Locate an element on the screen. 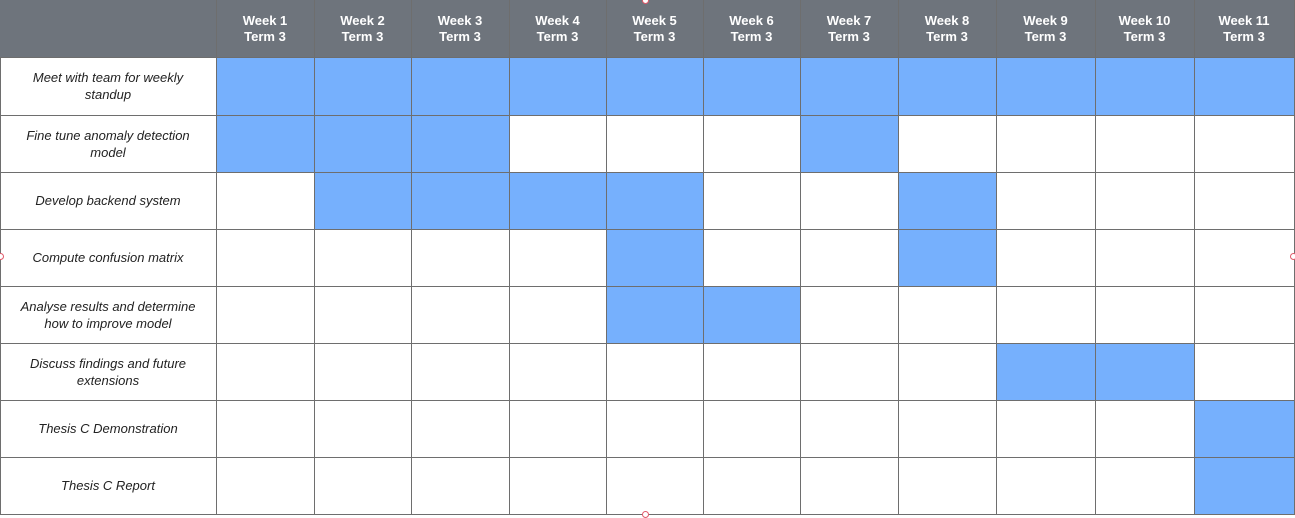 The height and width of the screenshot is (518, 1295). task-label: Thesis C Report is located at coordinates (108, 485).